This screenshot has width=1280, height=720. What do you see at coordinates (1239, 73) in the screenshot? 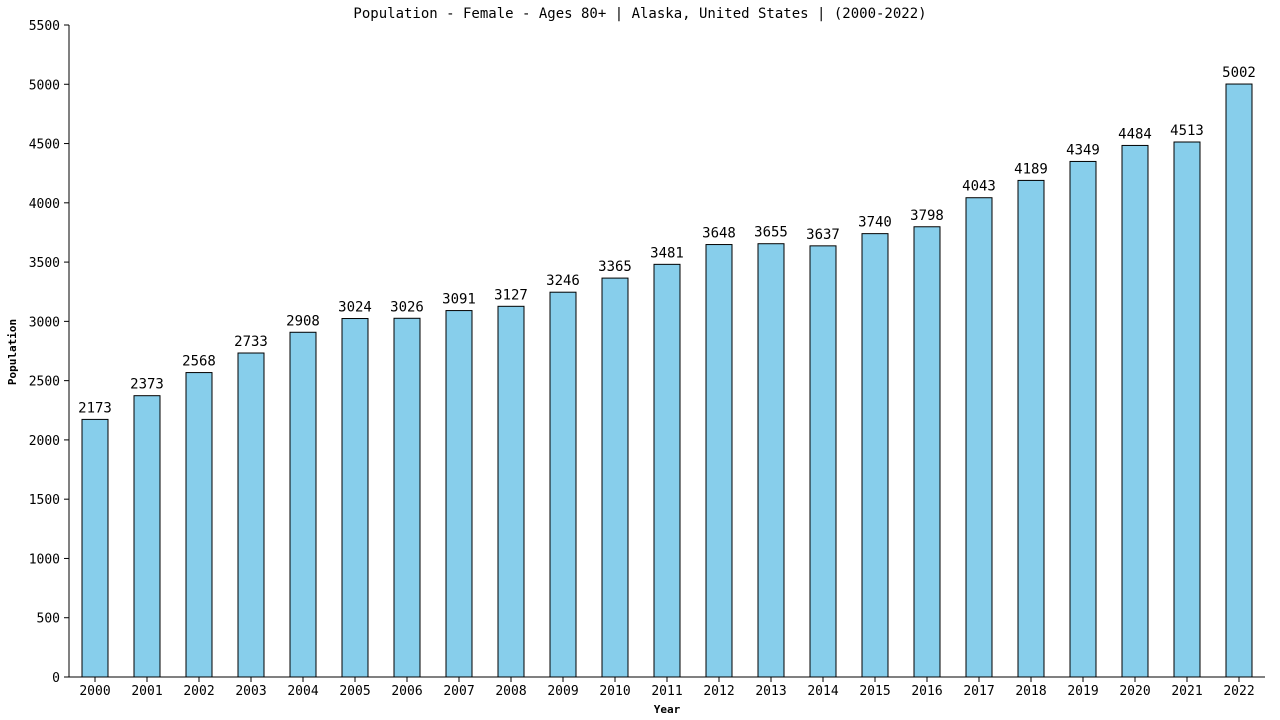
I see `bar-value-label: 5002` at bounding box center [1239, 73].